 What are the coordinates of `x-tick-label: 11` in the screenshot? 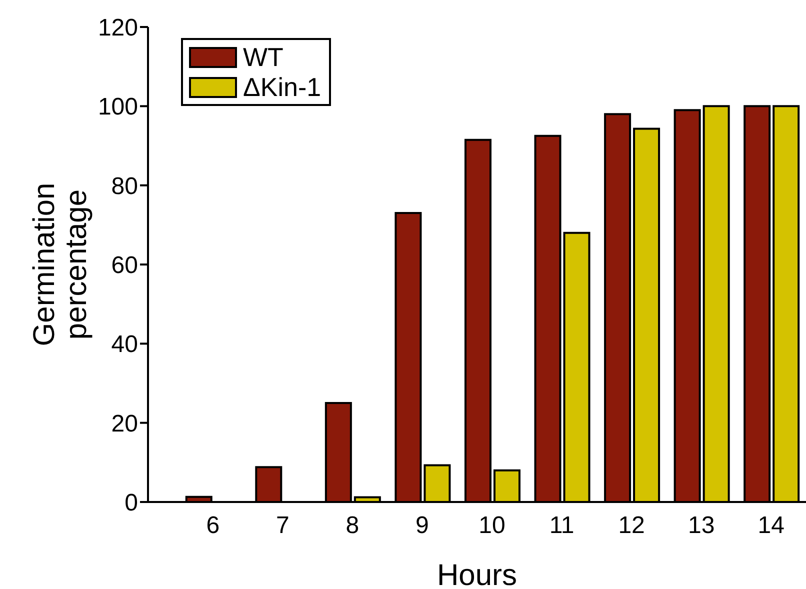 It's located at (561, 526).